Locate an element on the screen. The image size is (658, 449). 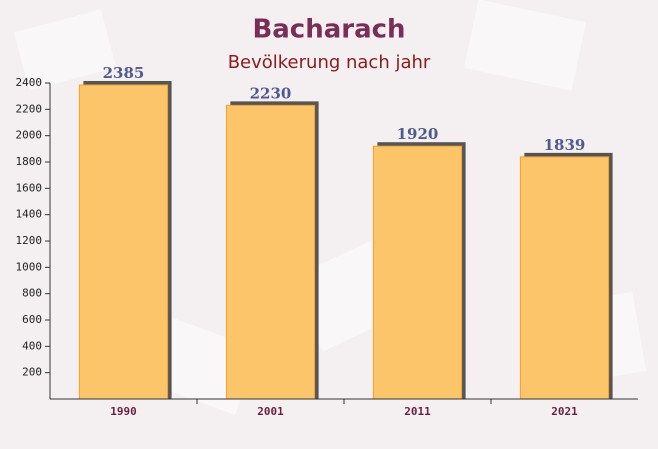
y-tick-label: 1800 is located at coordinates (29, 161).